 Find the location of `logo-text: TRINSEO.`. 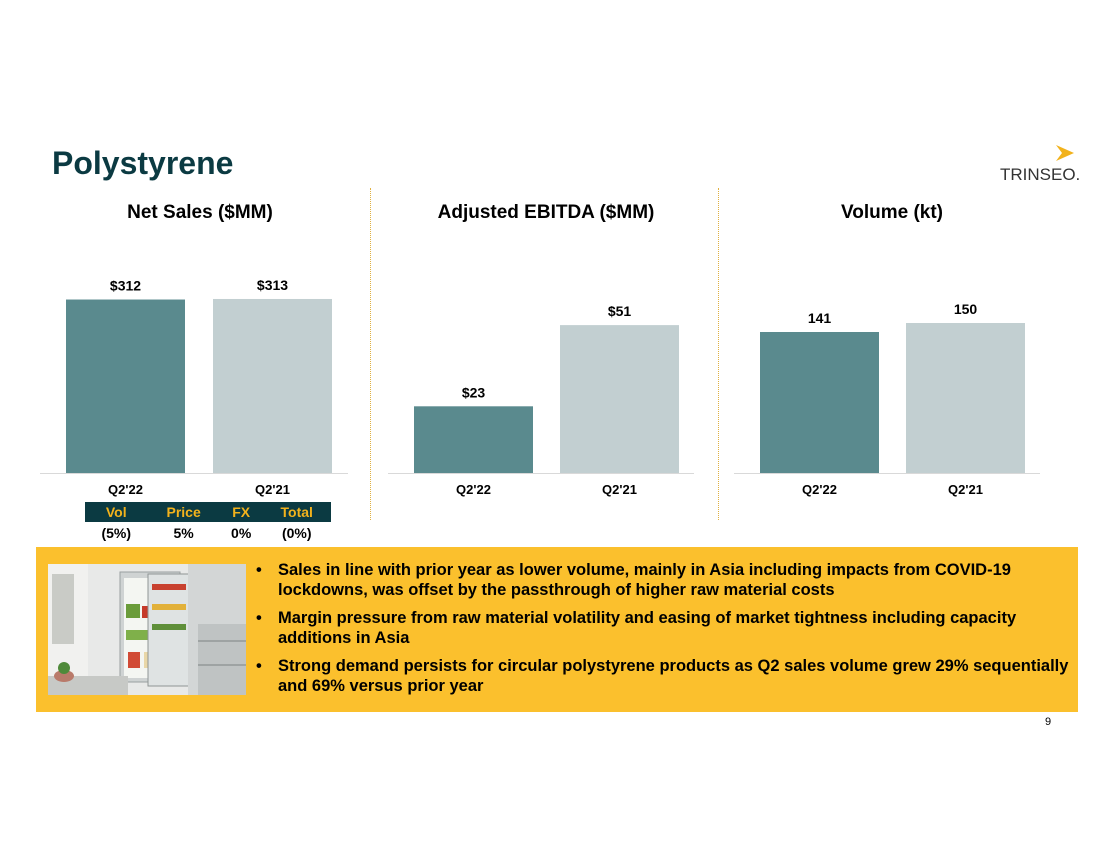

logo-text: TRINSEO. is located at coordinates (1040, 174).